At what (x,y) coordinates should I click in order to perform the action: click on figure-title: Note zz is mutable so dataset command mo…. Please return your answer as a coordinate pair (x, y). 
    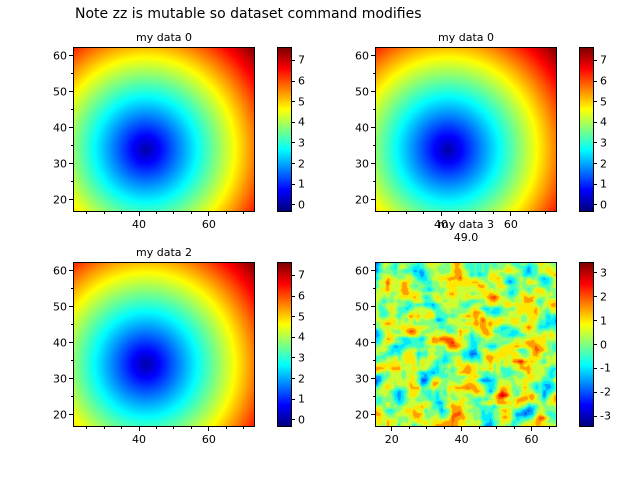
    Looking at the image, I should click on (248, 14).